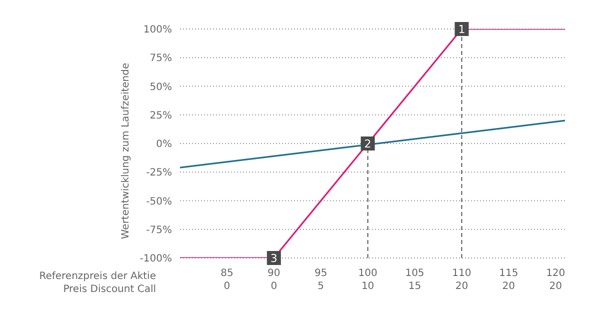 Image resolution: width=592 pixels, height=333 pixels. I want to click on text: 5, so click(321, 286).